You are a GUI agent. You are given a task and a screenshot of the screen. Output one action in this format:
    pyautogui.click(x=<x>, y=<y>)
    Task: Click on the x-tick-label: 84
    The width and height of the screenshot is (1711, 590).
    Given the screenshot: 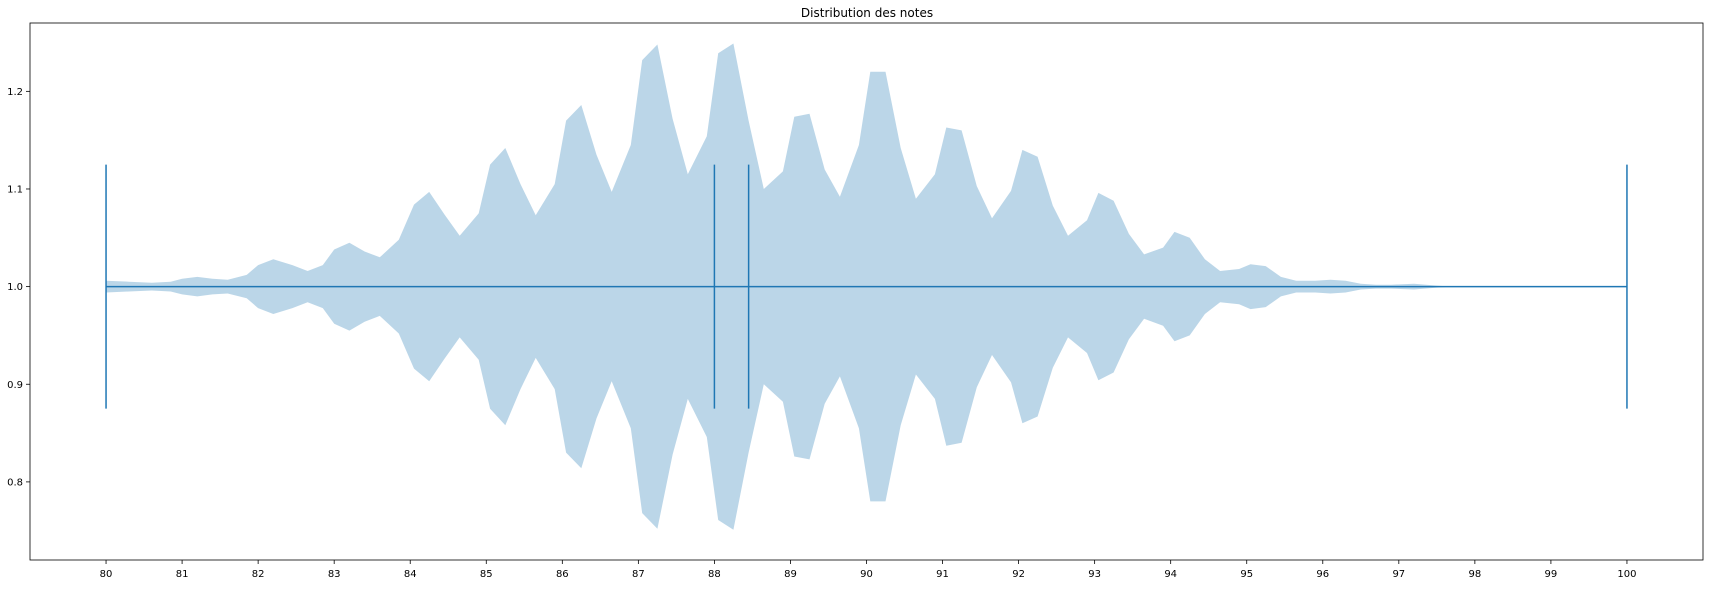 What is the action you would take?
    pyautogui.click(x=410, y=574)
    